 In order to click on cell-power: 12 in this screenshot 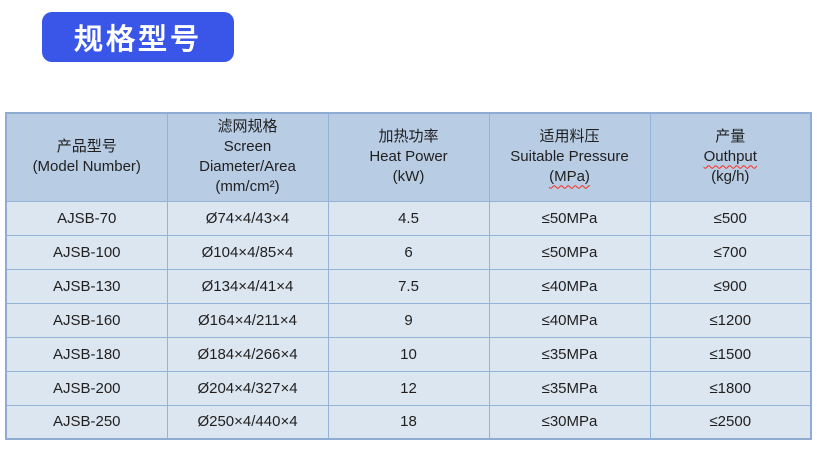, I will do `click(408, 388)`.